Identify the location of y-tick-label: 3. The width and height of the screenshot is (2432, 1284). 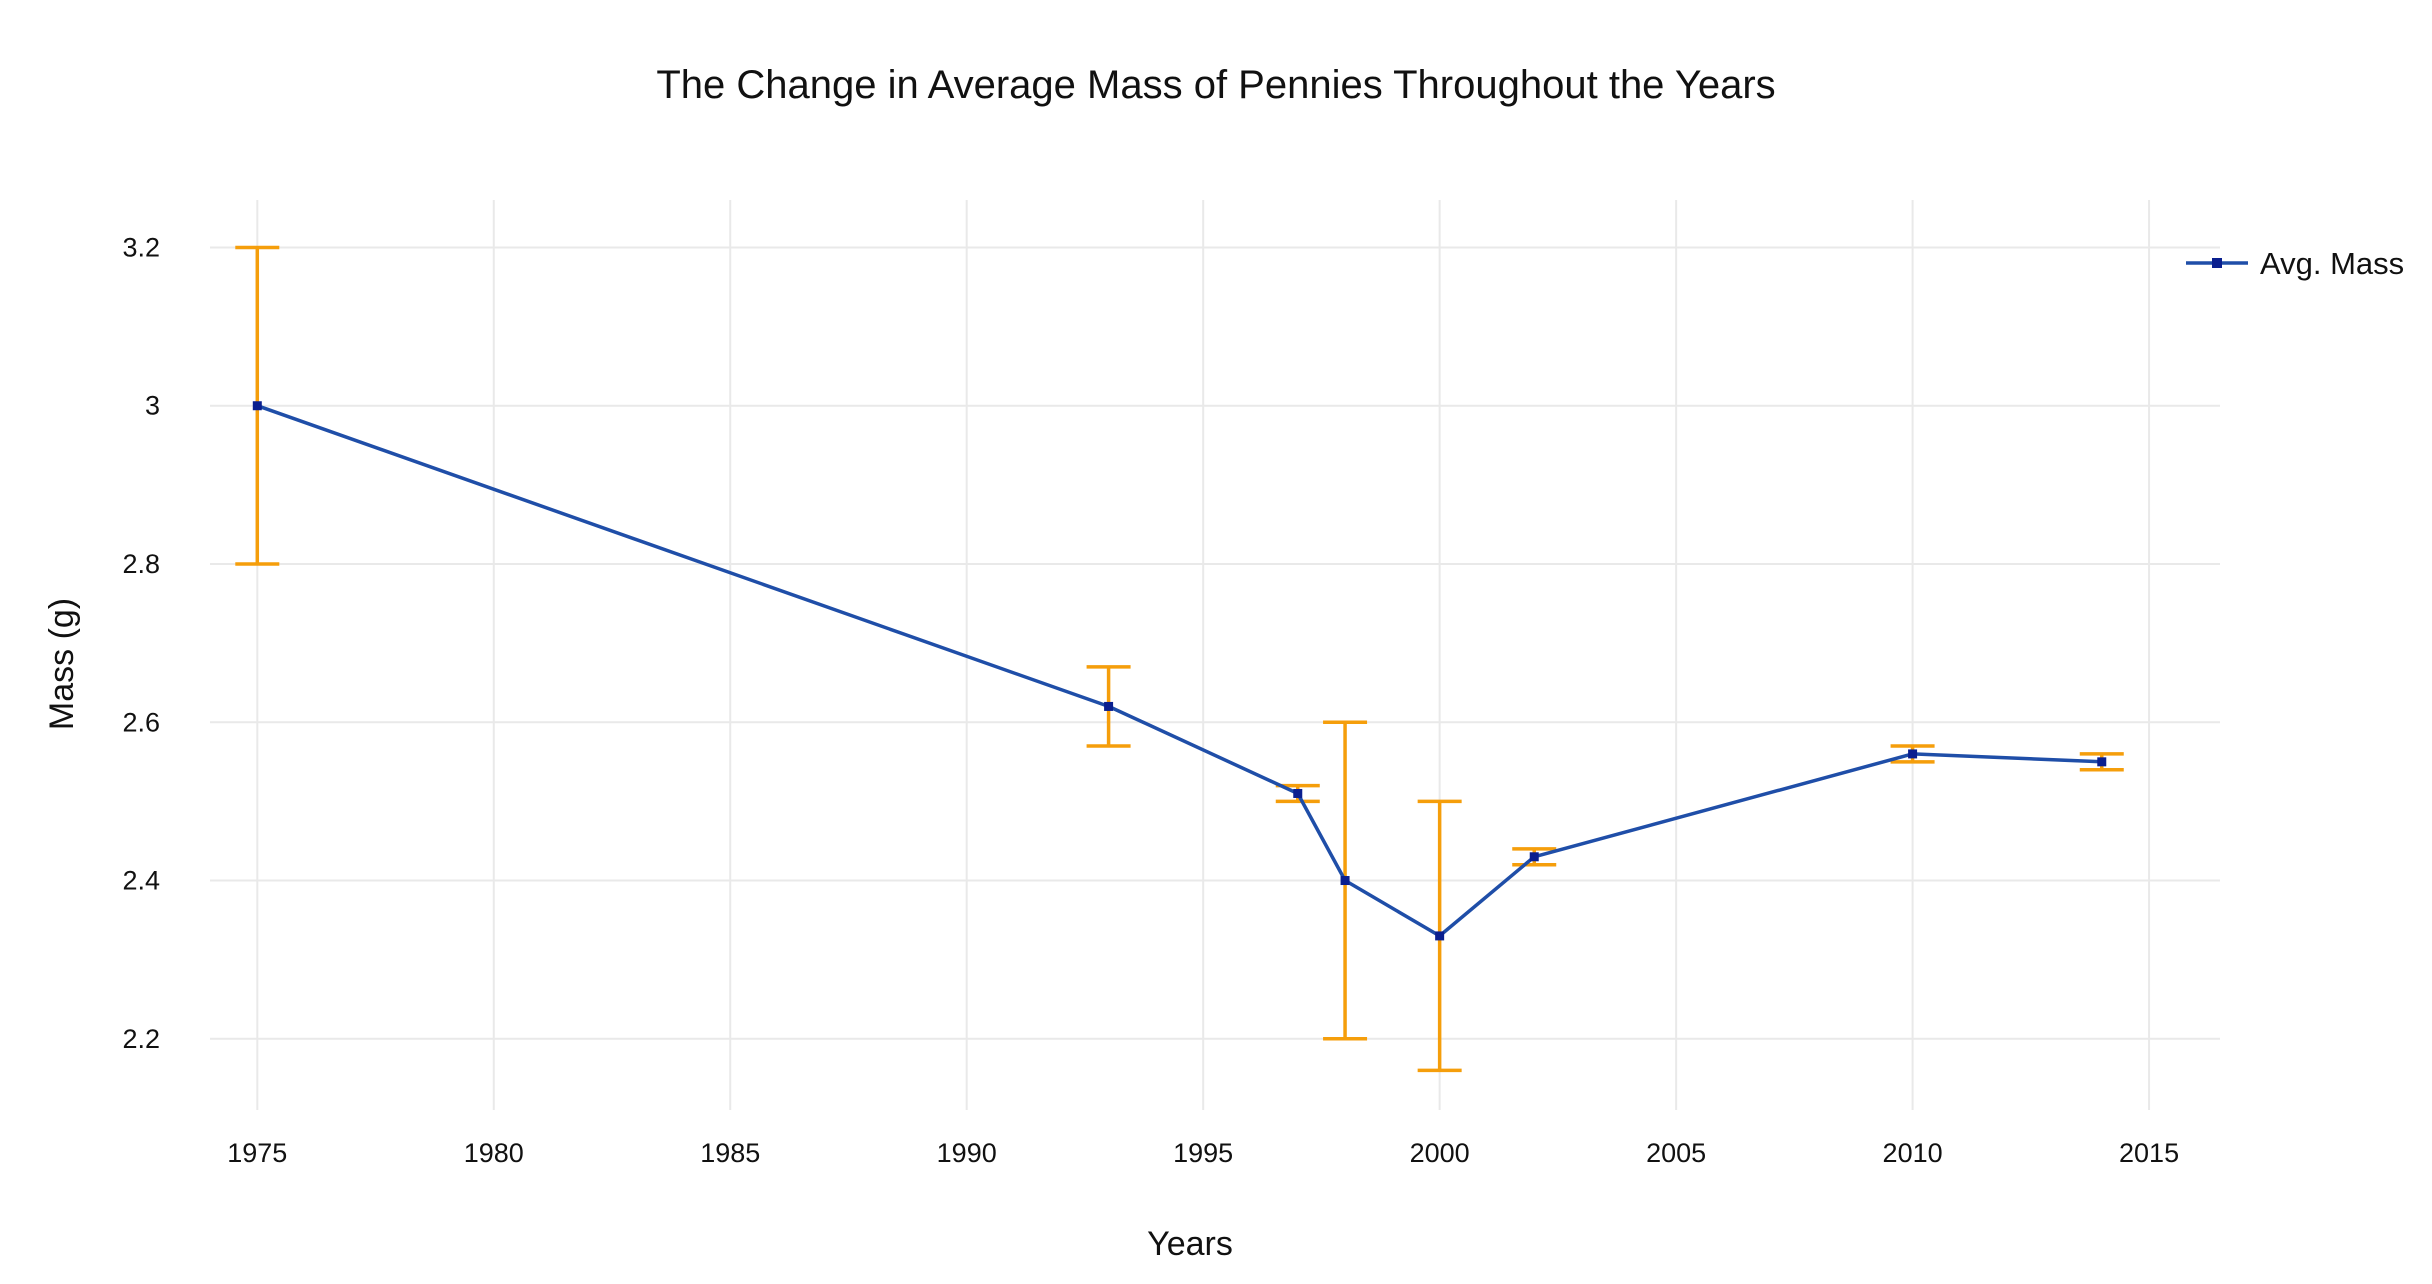
(152, 406).